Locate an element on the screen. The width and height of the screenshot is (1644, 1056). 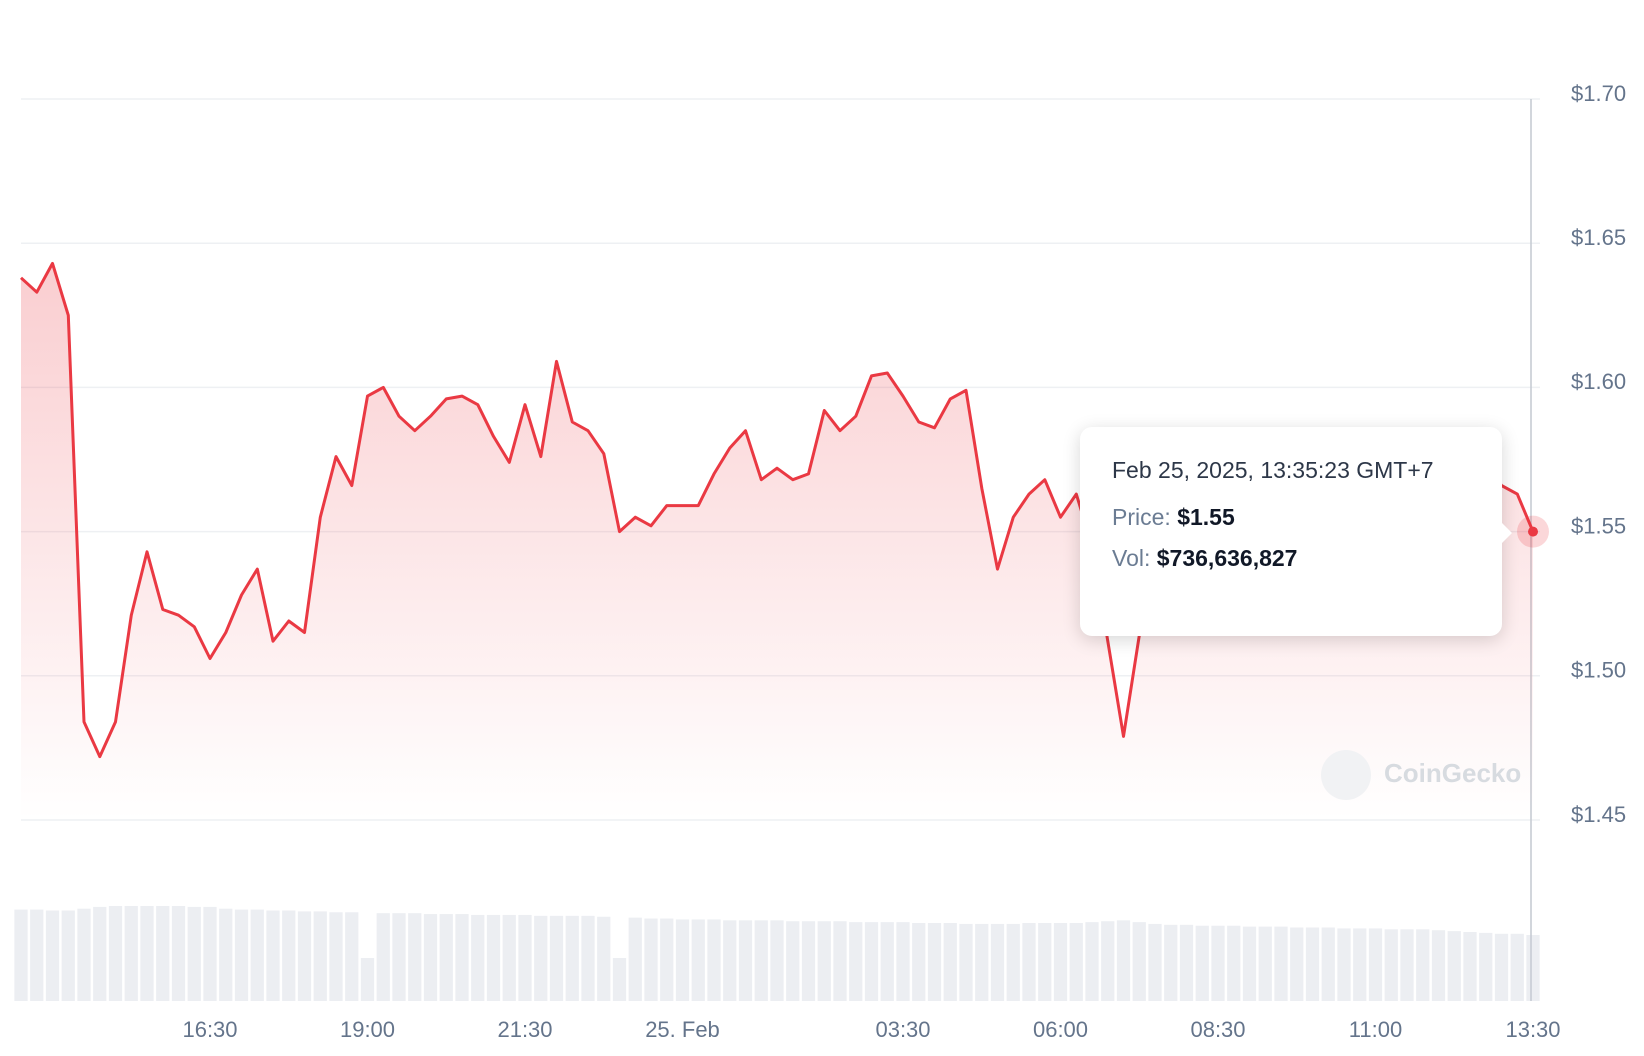
x-tick-label: 19:00 is located at coordinates (367, 1029).